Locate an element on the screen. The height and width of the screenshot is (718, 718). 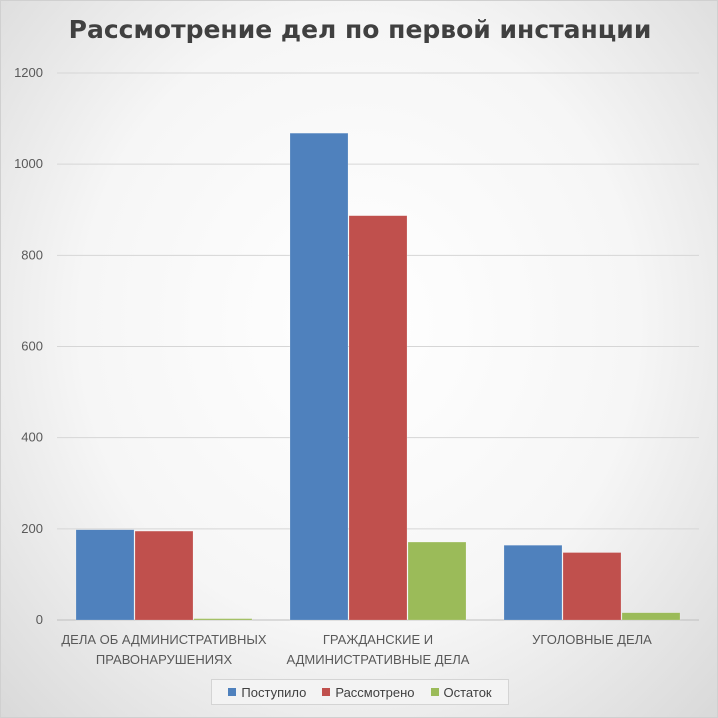
legend-item: Остаток is located at coordinates (461, 692).